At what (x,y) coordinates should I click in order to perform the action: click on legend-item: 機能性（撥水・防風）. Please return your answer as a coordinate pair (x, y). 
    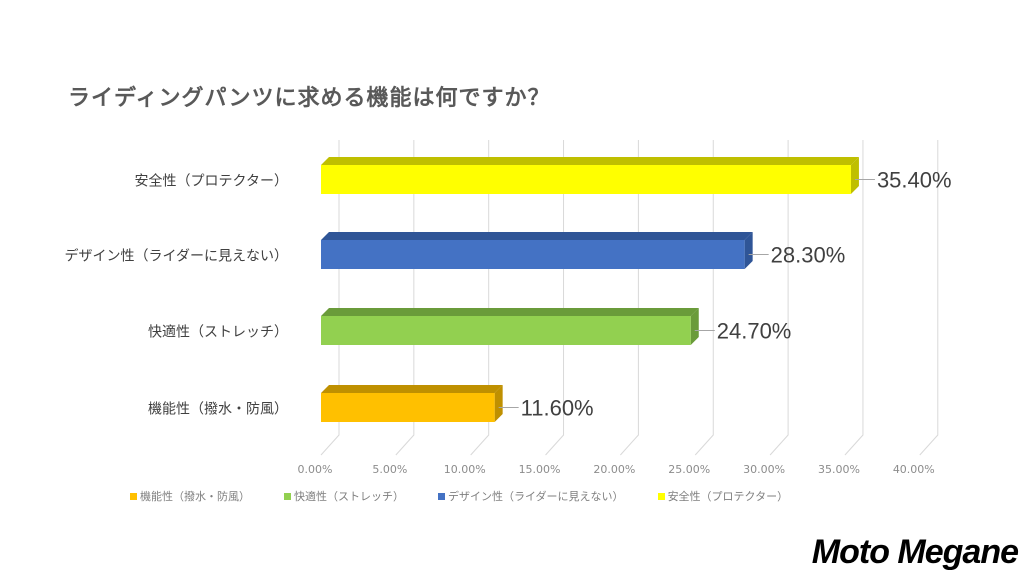
    Looking at the image, I should click on (190, 496).